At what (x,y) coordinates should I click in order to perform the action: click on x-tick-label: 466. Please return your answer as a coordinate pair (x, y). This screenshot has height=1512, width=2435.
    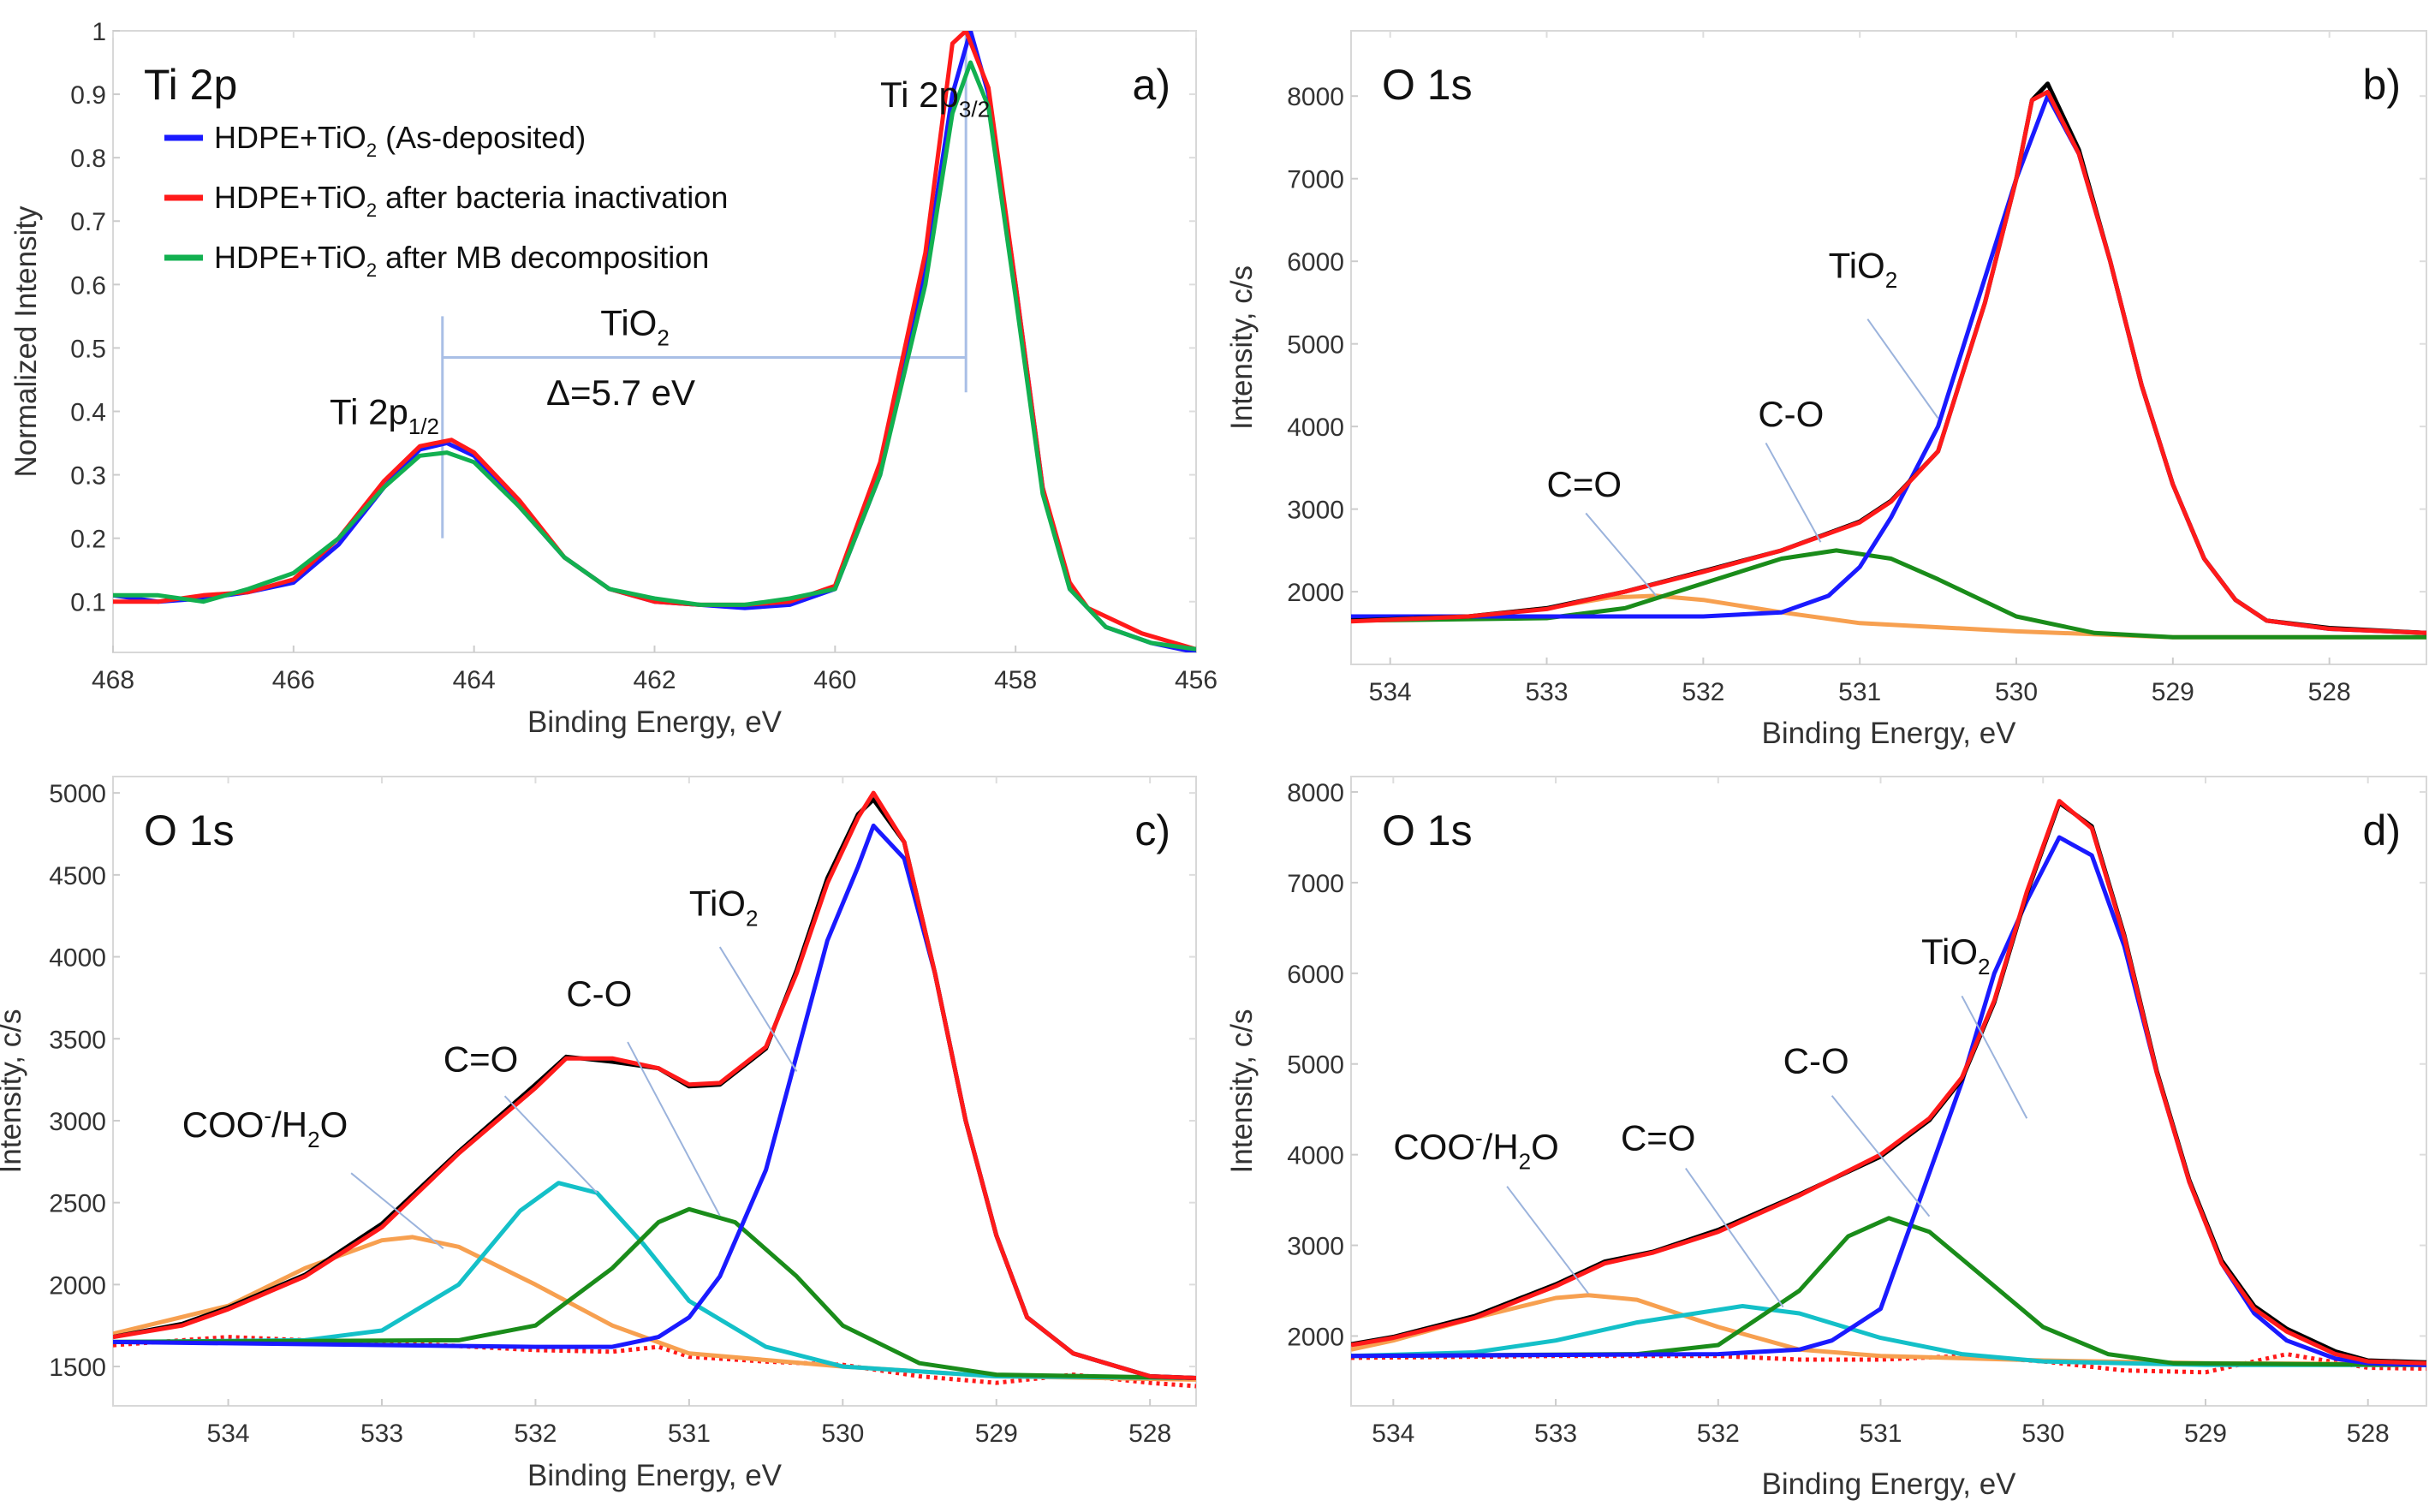
    Looking at the image, I should click on (293, 680).